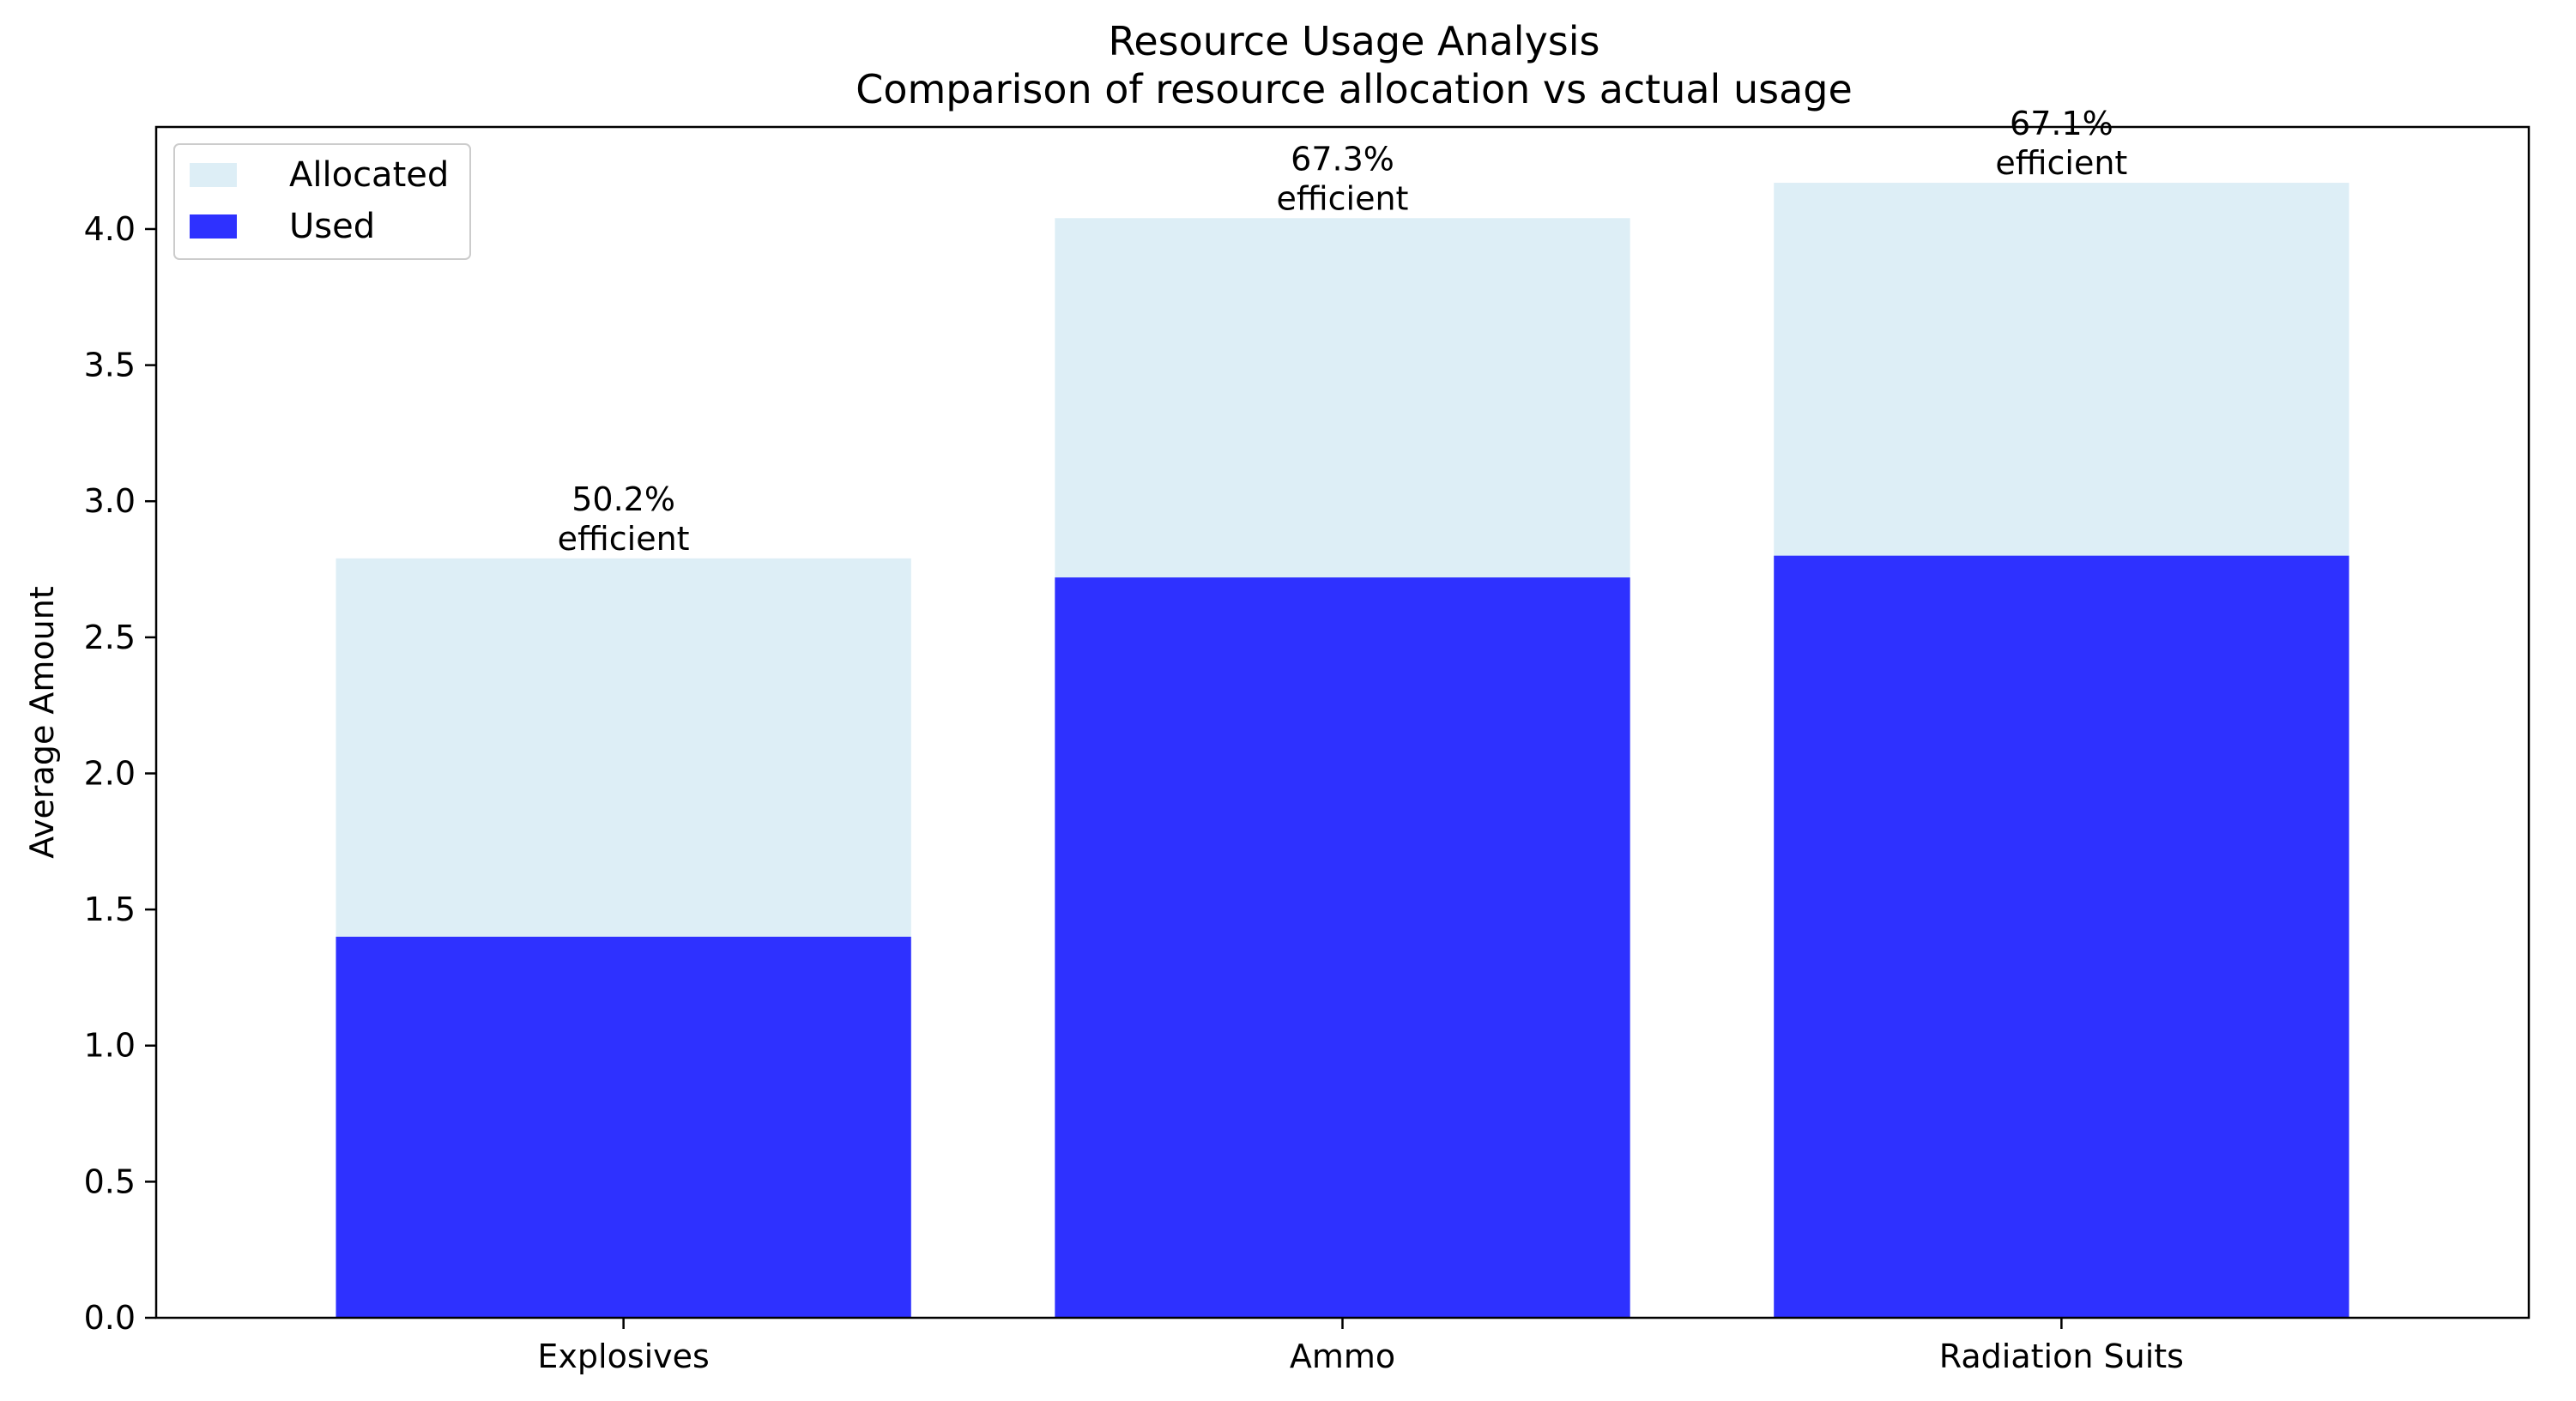 The height and width of the screenshot is (1401, 2576). Describe the element at coordinates (624, 539) in the screenshot. I see `efficiency-caption-explosives: efficient` at that location.